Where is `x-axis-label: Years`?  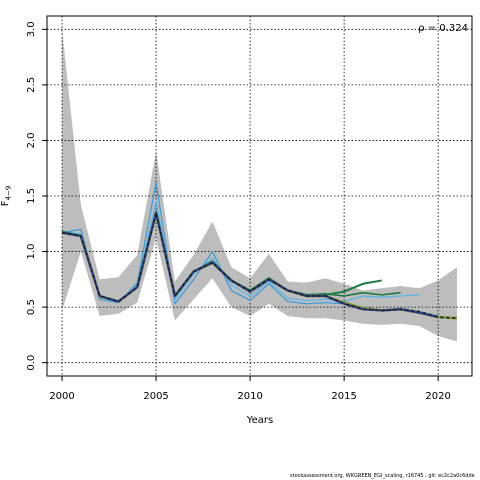 x-axis-label: Years is located at coordinates (259, 420).